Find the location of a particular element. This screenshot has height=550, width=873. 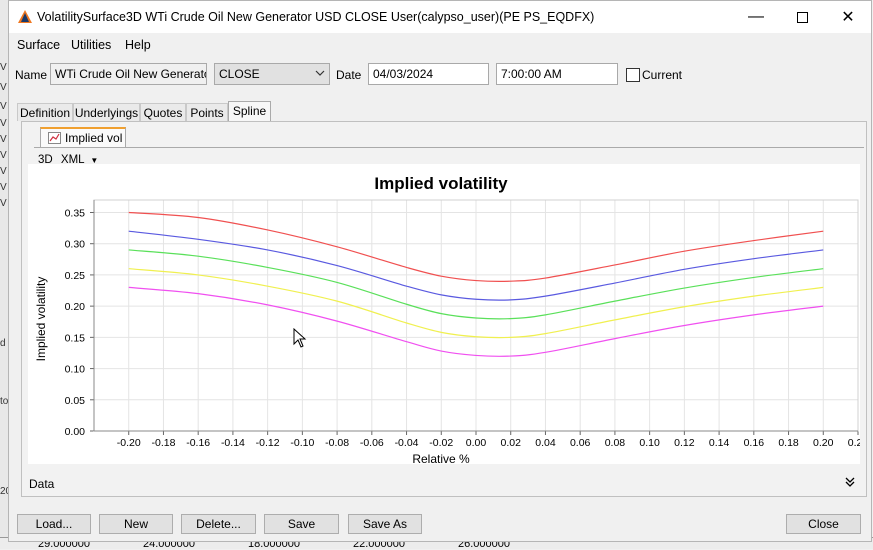

name-field: WTi Crude Oil New Generator is located at coordinates (128, 74).